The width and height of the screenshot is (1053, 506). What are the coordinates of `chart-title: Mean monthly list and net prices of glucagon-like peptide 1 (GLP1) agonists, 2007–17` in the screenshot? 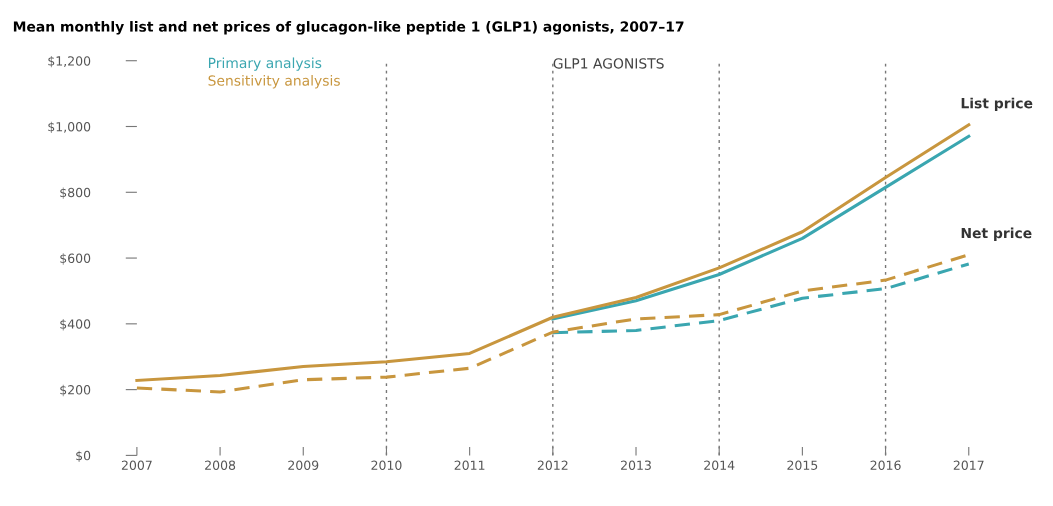 It's located at (348, 28).